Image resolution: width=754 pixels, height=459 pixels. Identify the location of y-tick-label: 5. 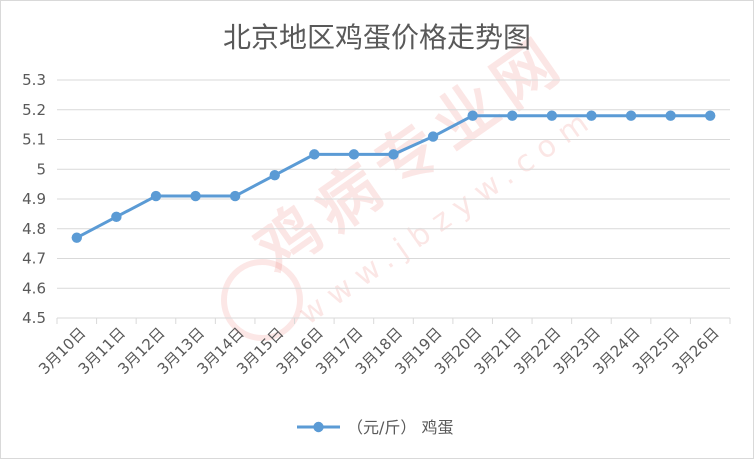
(41, 169).